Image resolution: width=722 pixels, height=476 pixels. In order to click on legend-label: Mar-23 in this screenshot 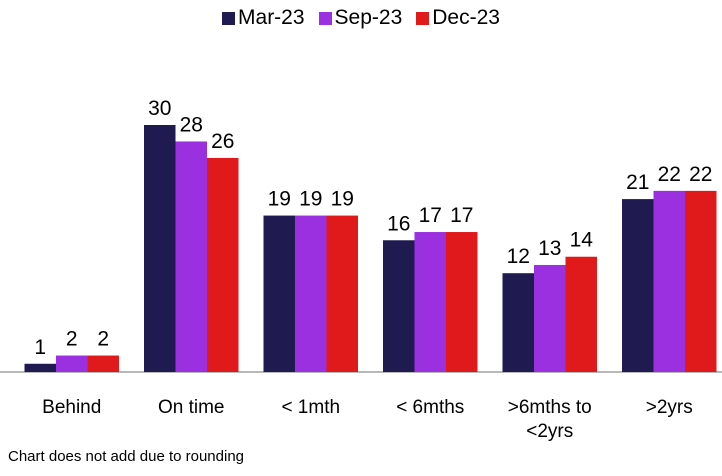, I will do `click(271, 17)`.